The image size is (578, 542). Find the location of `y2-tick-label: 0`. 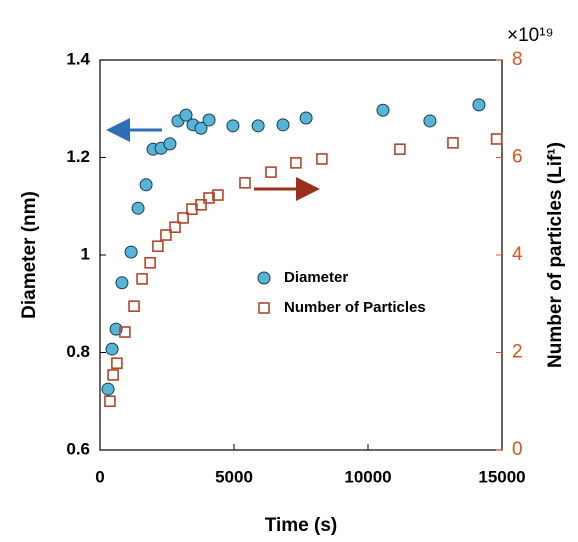

y2-tick-label: 0 is located at coordinates (517, 449).